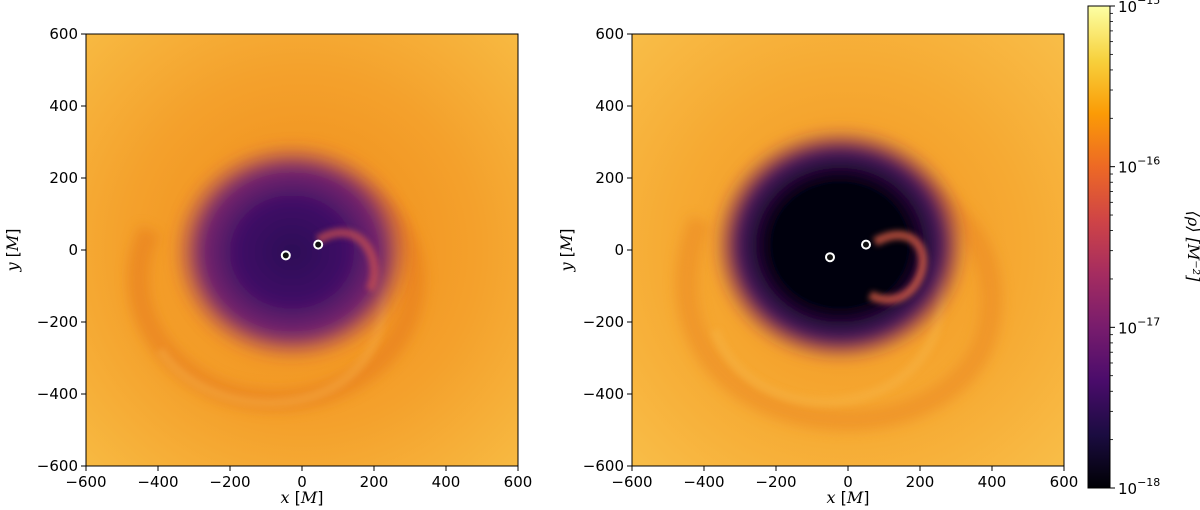  What do you see at coordinates (1192, 246) in the screenshot?
I see `colorbar-label: ⟨ρ⟩ [M⁻²]` at bounding box center [1192, 246].